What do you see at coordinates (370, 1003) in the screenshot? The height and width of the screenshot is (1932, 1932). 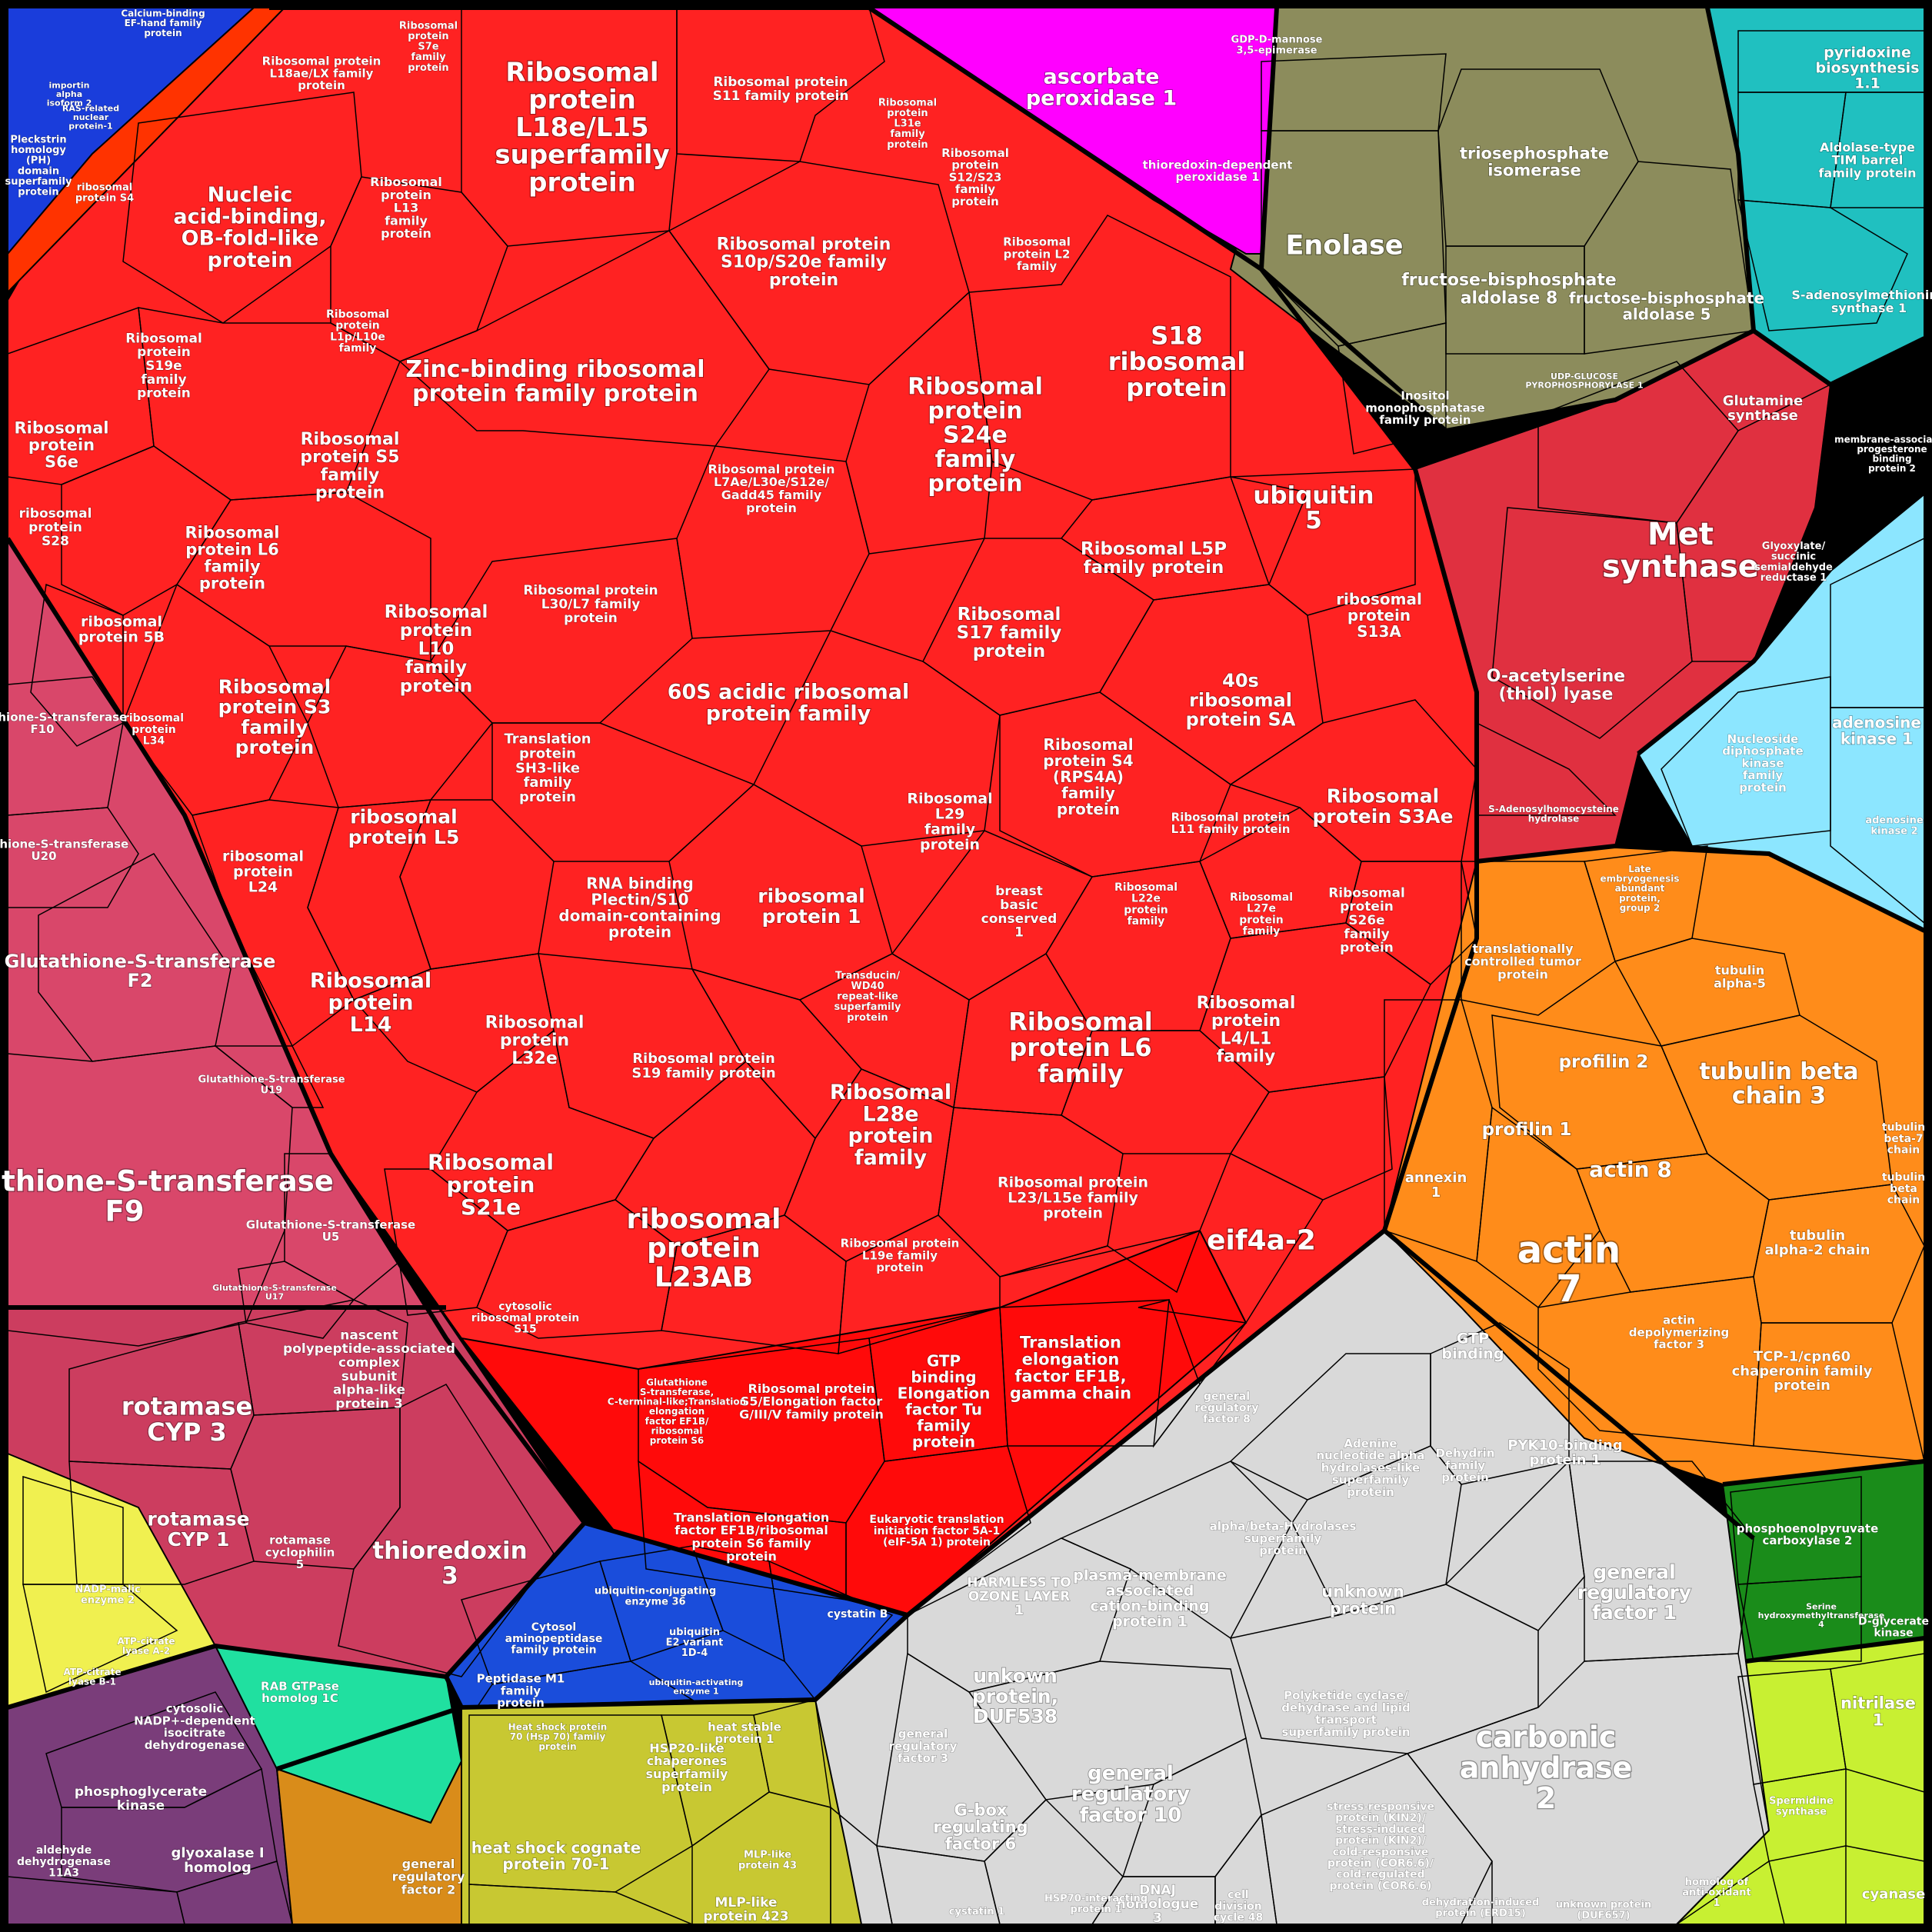 I see `label-l14: Ribosomal protein L14` at bounding box center [370, 1003].